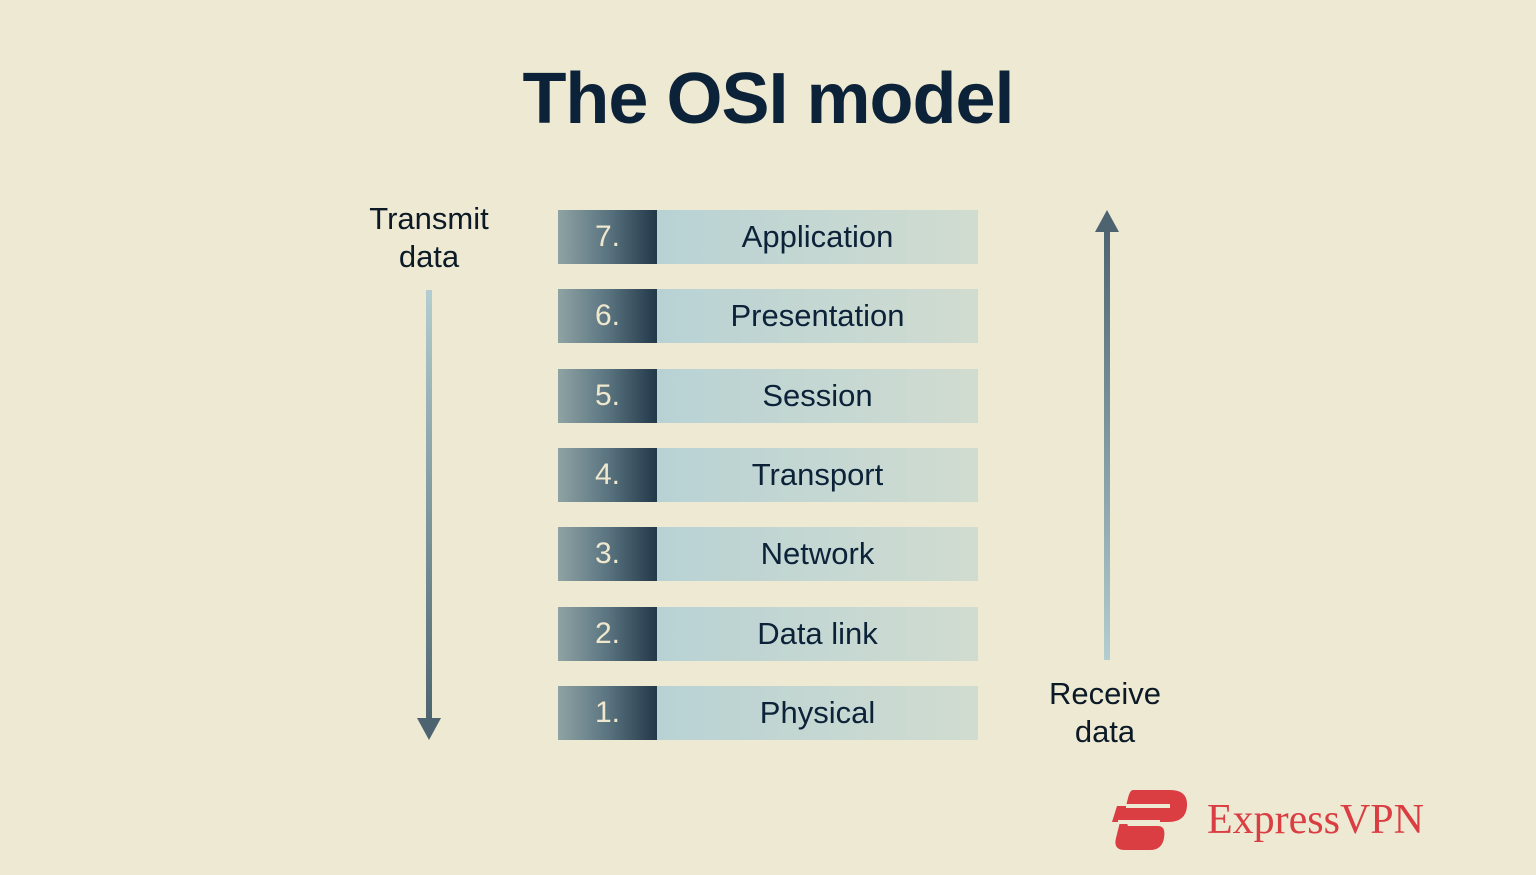 The image size is (1536, 875). What do you see at coordinates (607, 474) in the screenshot?
I see `layer-number: 4.` at bounding box center [607, 474].